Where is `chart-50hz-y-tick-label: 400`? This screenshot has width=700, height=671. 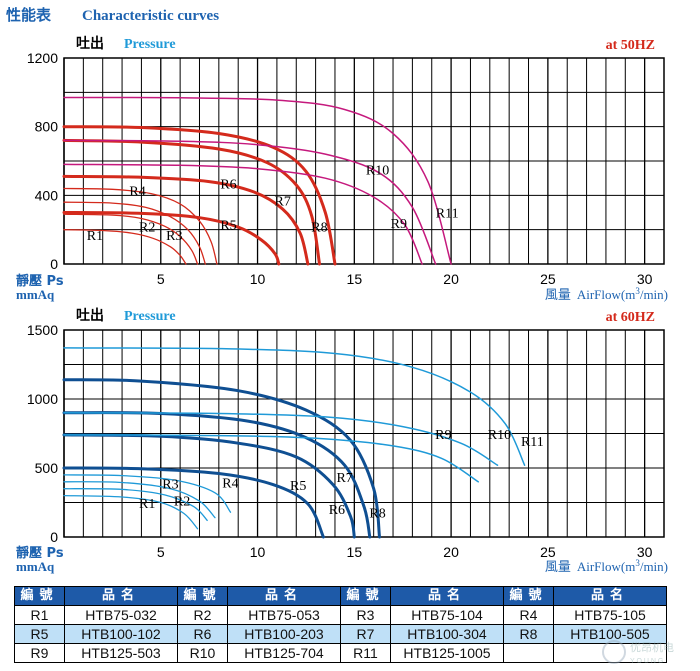
chart-50hz-y-tick-label: 400 is located at coordinates (47, 195).